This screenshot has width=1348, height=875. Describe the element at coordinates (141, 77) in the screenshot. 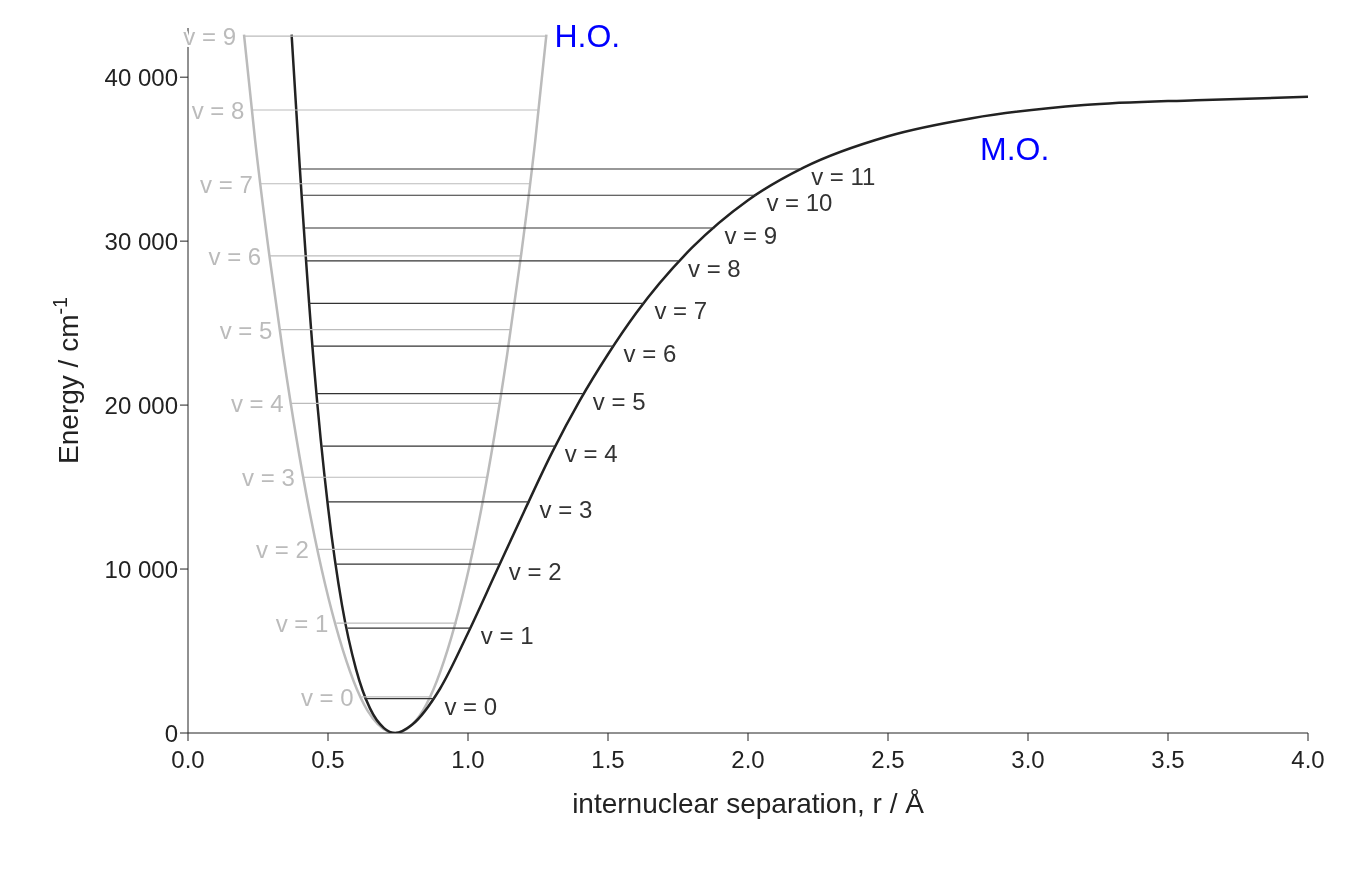

I see `y-tick-label: 40 000` at that location.